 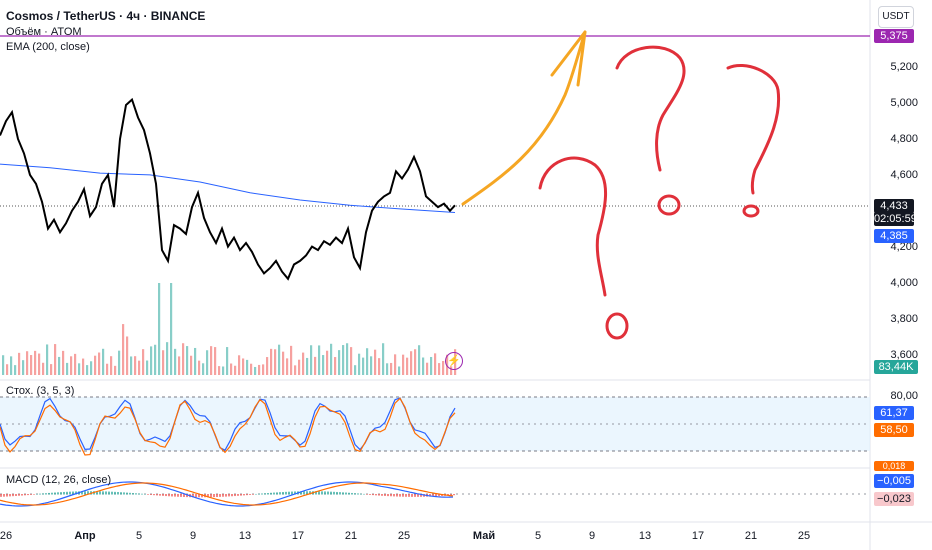 I want to click on macd-line, so click(x=227, y=494).